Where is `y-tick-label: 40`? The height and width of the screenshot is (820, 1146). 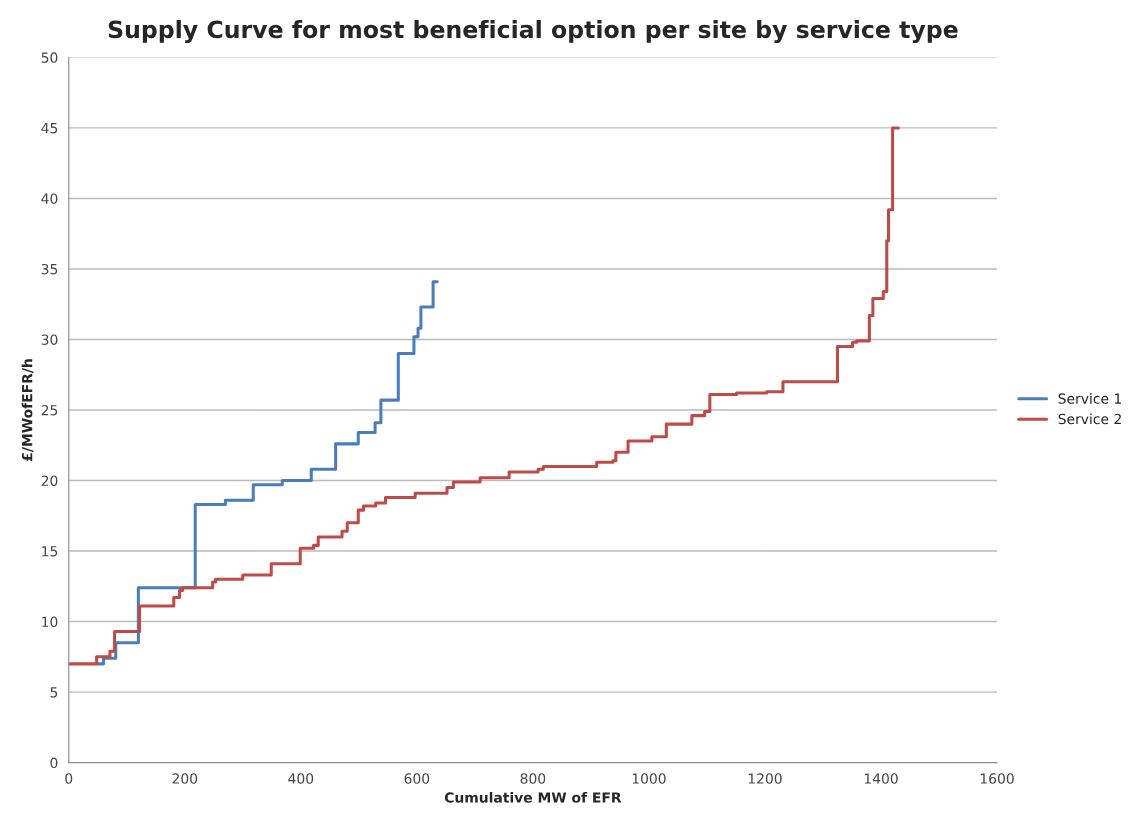
y-tick-label: 40 is located at coordinates (49, 198).